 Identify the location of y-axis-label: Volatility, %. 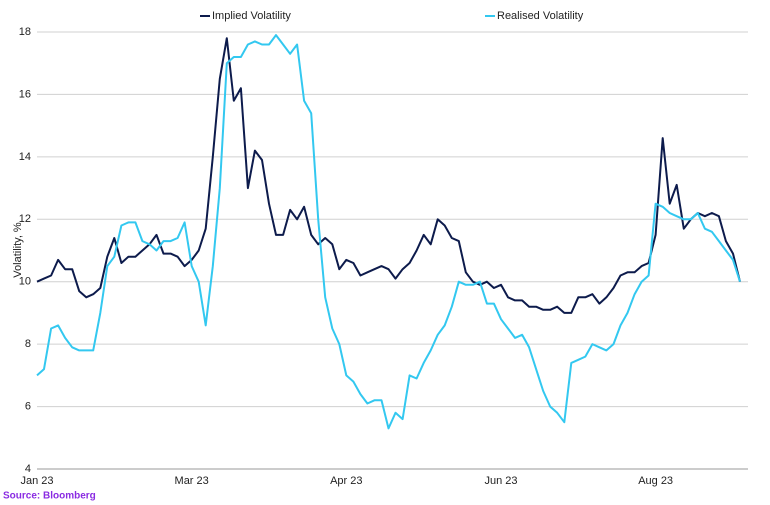
(18, 250).